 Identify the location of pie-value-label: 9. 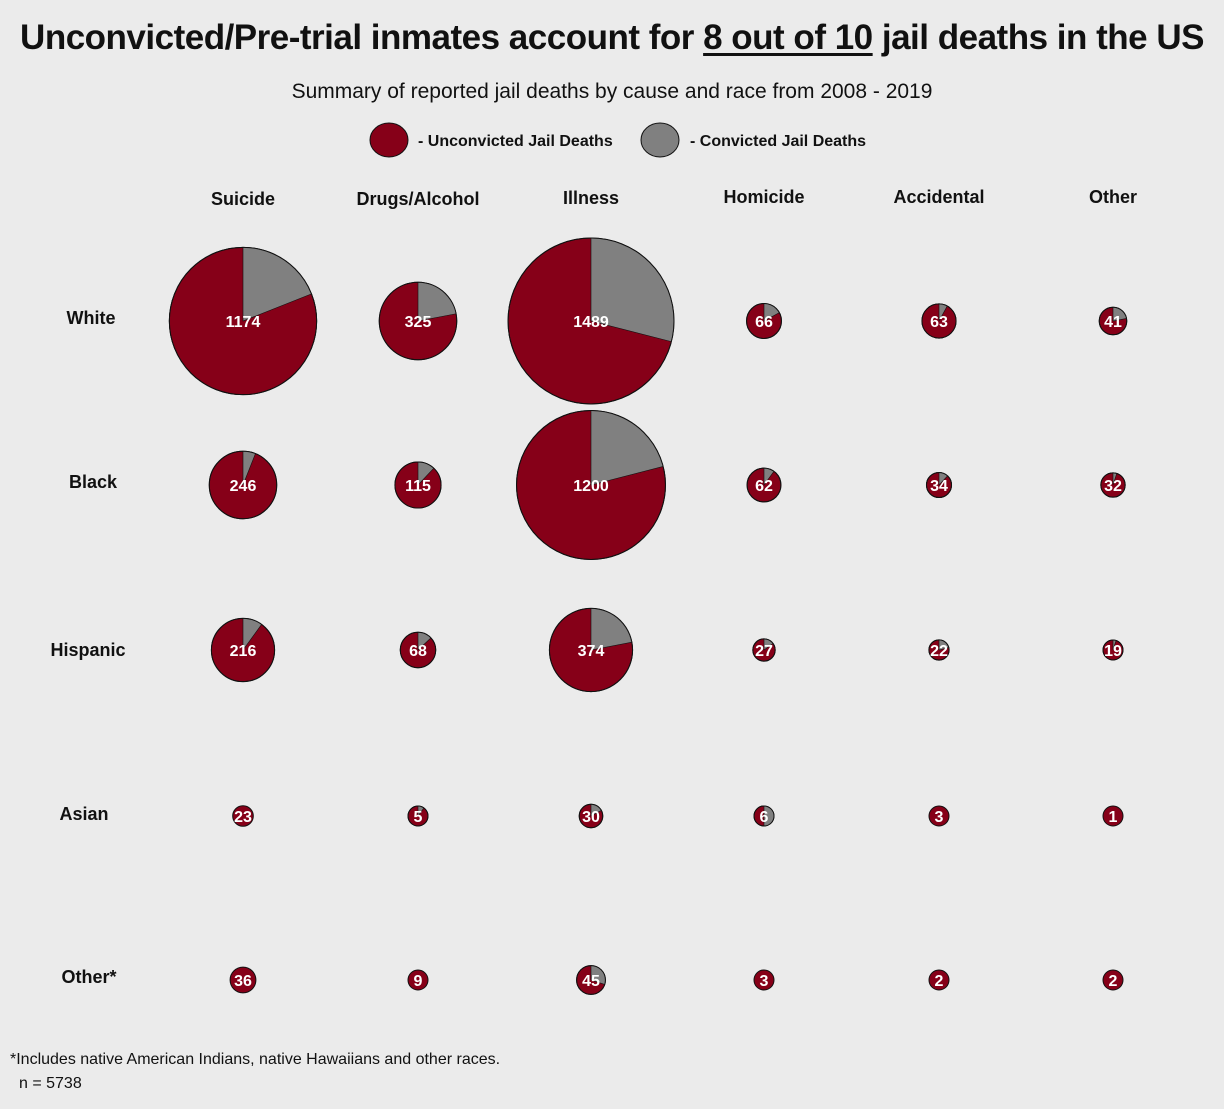
(418, 981).